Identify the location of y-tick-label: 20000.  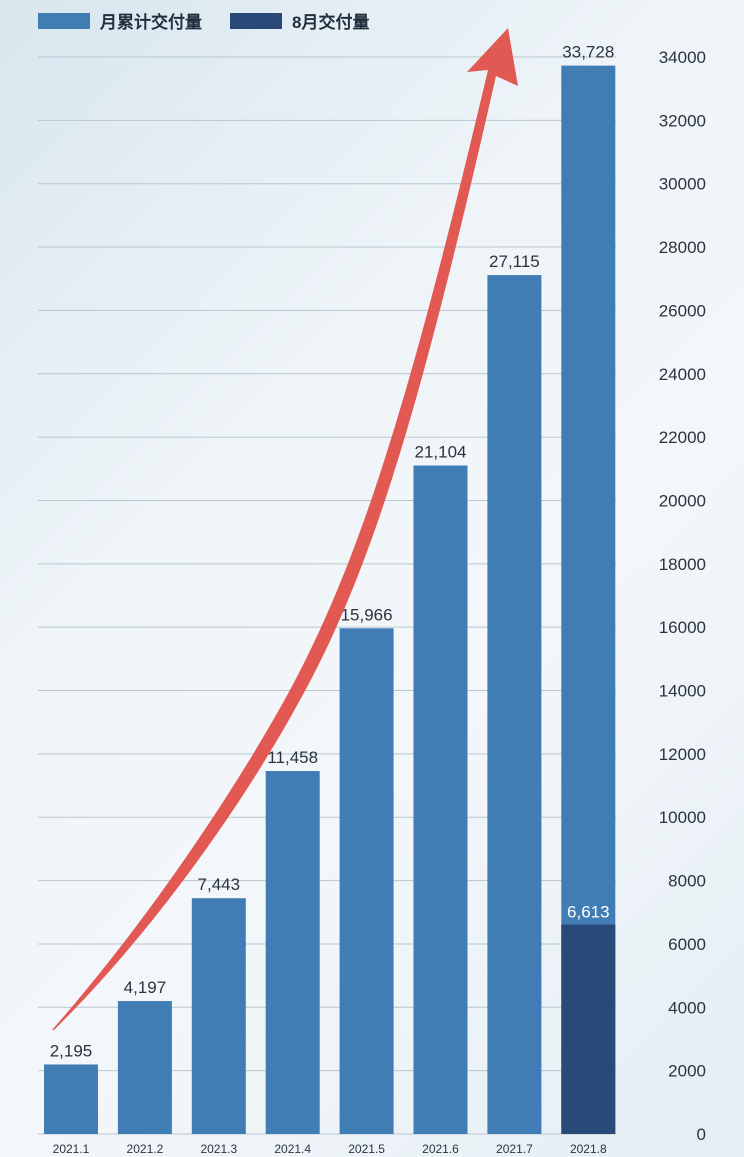
(682, 500).